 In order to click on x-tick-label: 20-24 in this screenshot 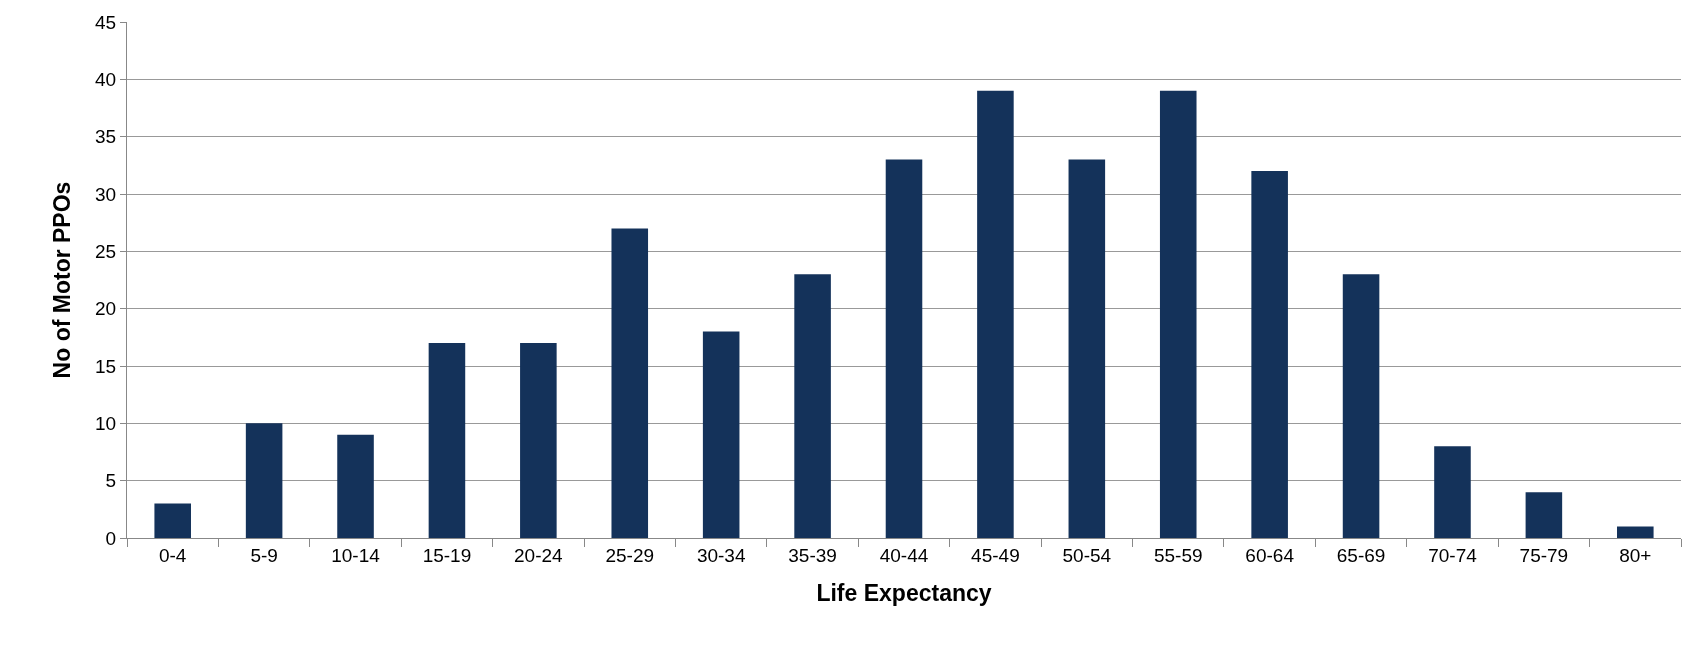, I will do `click(539, 555)`.